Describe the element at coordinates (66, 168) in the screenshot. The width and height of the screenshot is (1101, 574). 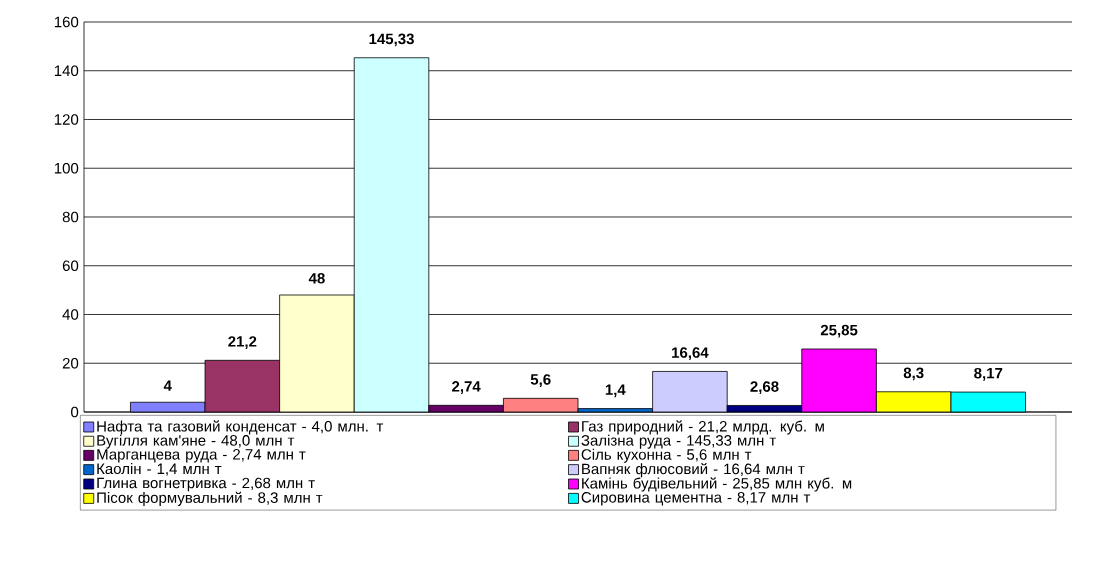
I see `y-tick-label: 100` at that location.